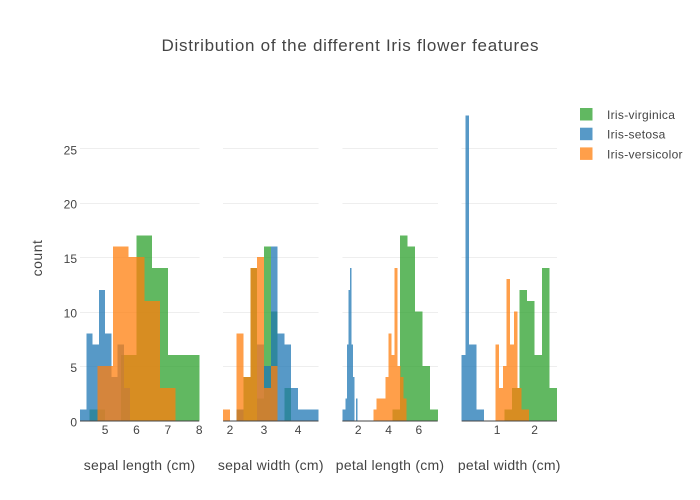 The height and width of the screenshot is (500, 700). What do you see at coordinates (71, 314) in the screenshot?
I see `svg-text: 10` at bounding box center [71, 314].